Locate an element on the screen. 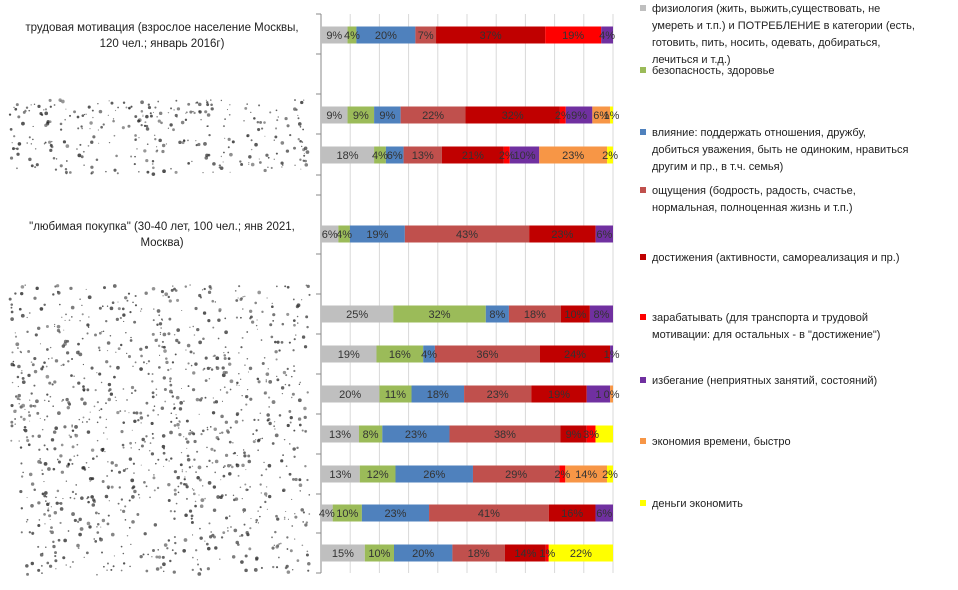  bar-row8-series0 is located at coordinates (350, 394).